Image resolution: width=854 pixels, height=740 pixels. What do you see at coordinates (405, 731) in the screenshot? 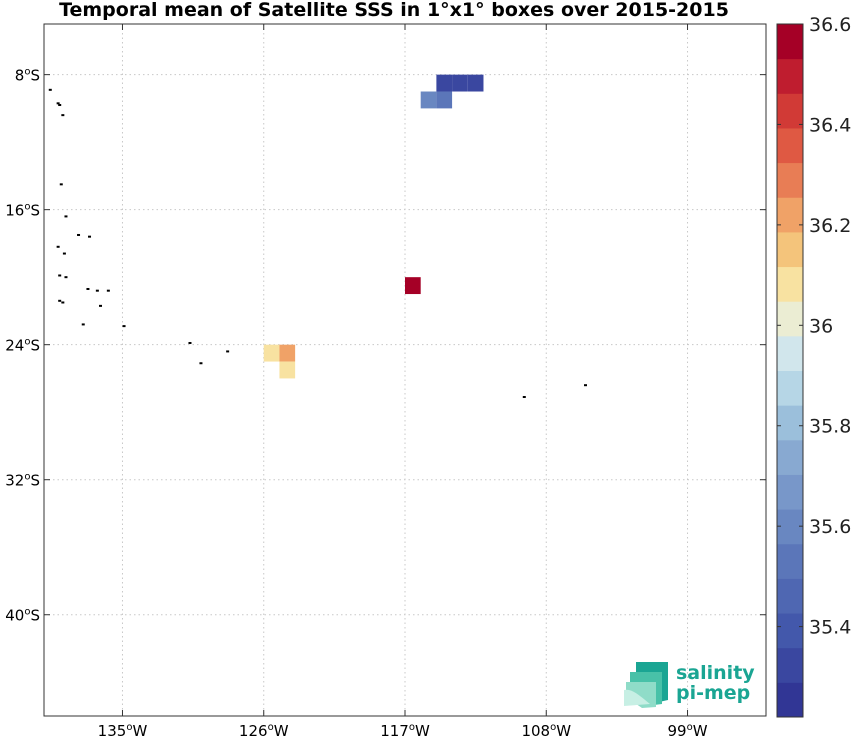
I see `x-tick-label-2: 117oW` at bounding box center [405, 731].